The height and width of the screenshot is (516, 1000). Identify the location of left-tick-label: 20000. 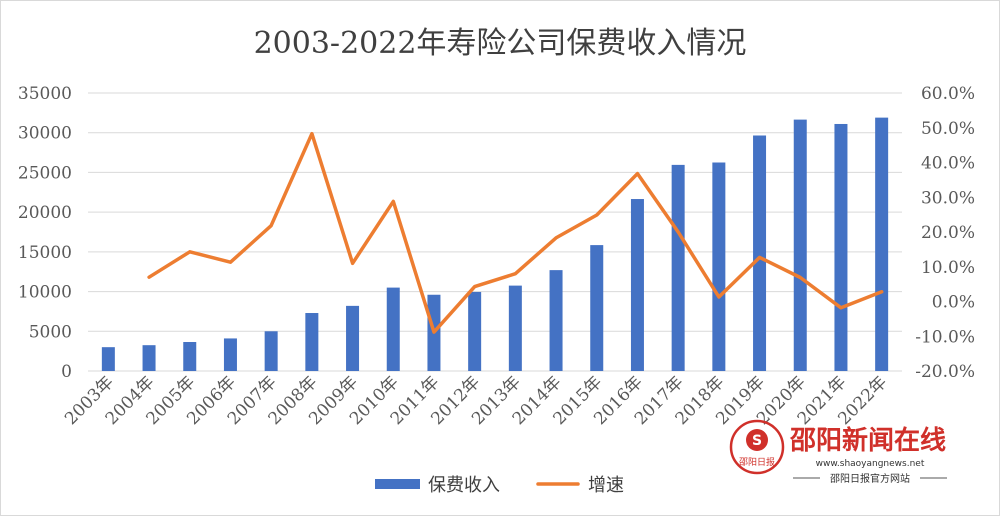
(45, 213).